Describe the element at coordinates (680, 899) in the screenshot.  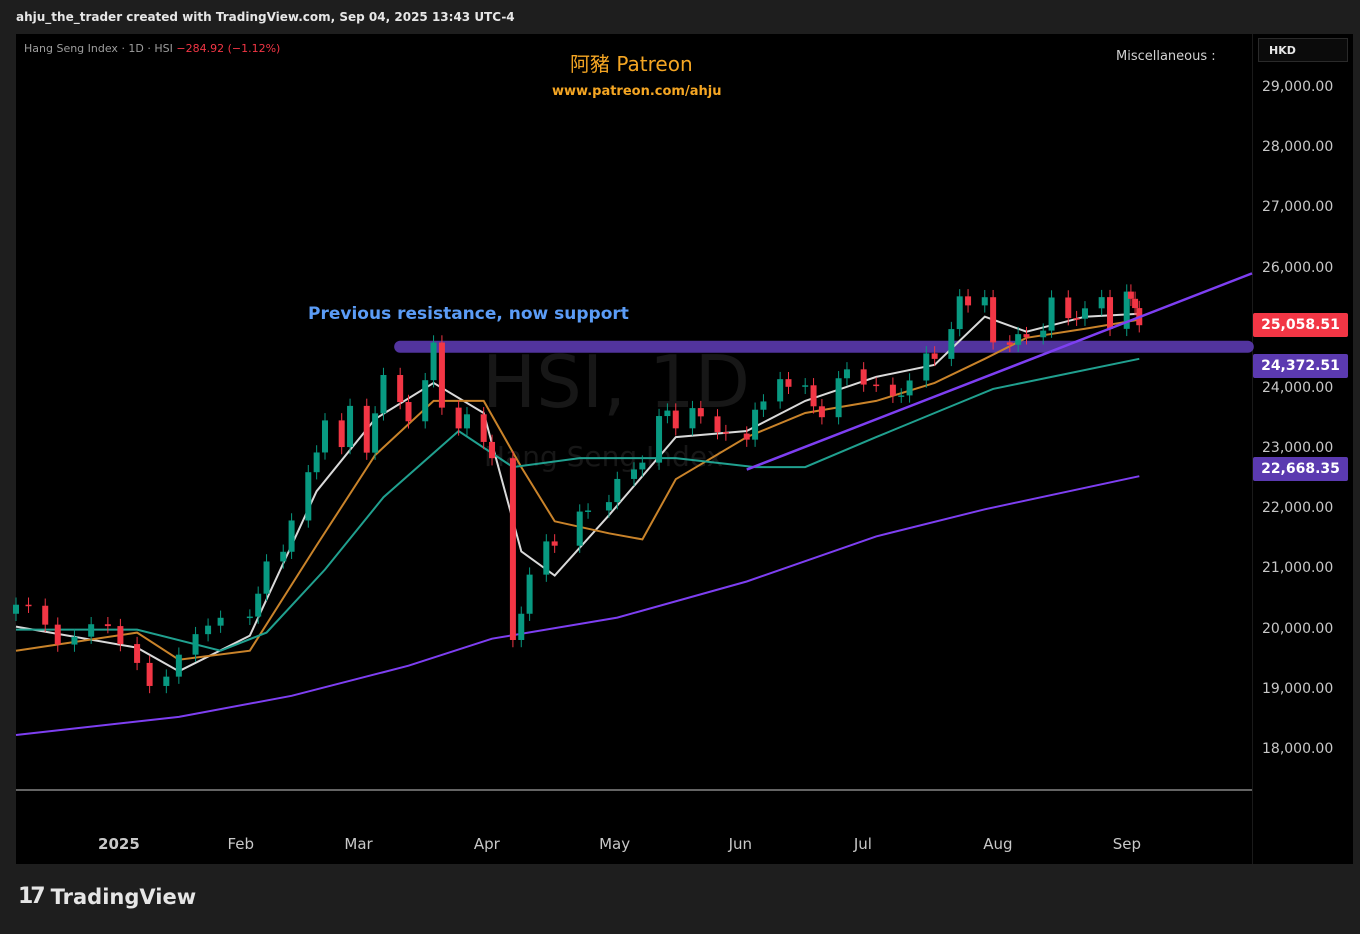
I see `footer` at that location.